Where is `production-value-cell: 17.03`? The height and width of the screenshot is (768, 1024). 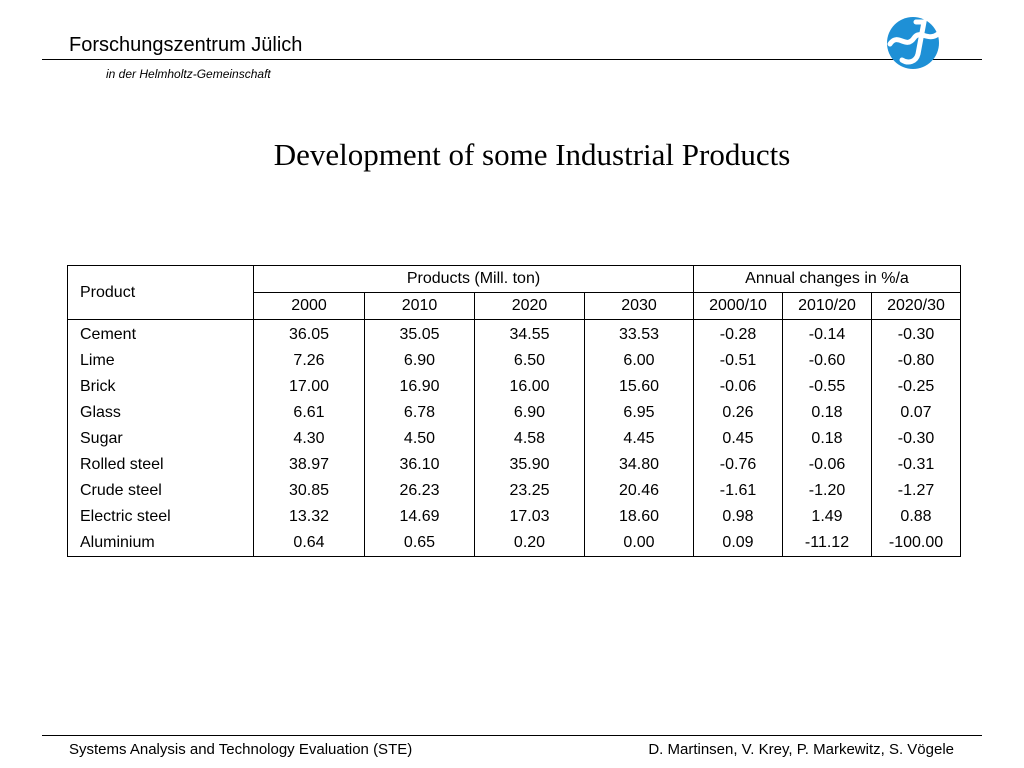 production-value-cell: 17.03 is located at coordinates (529, 517).